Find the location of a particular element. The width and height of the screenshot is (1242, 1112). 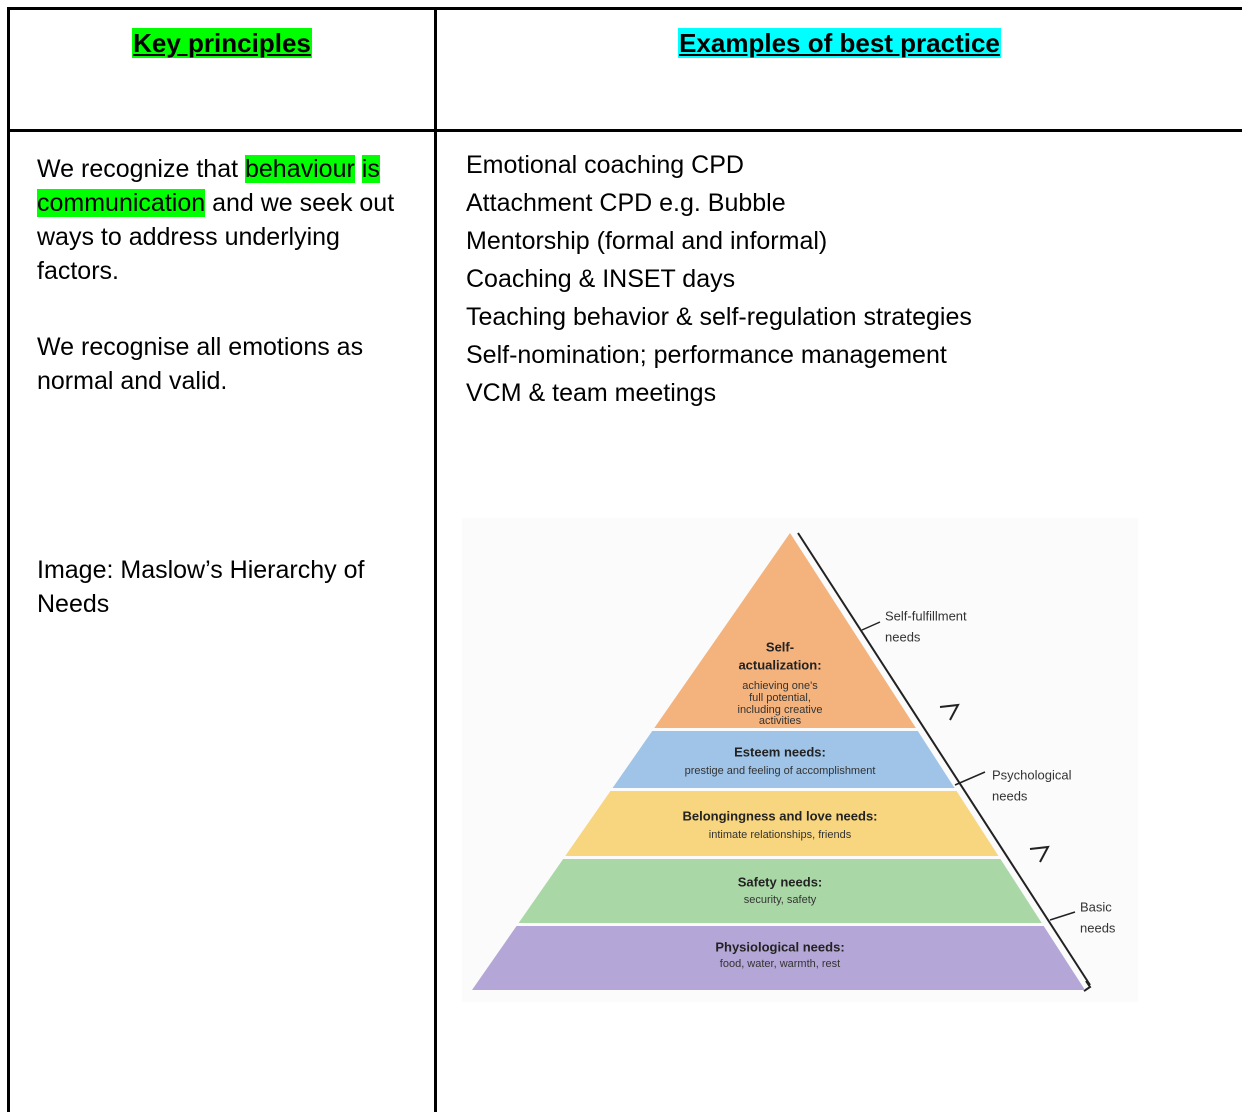

level-description: food, water, warmth, rest is located at coordinates (780, 964).